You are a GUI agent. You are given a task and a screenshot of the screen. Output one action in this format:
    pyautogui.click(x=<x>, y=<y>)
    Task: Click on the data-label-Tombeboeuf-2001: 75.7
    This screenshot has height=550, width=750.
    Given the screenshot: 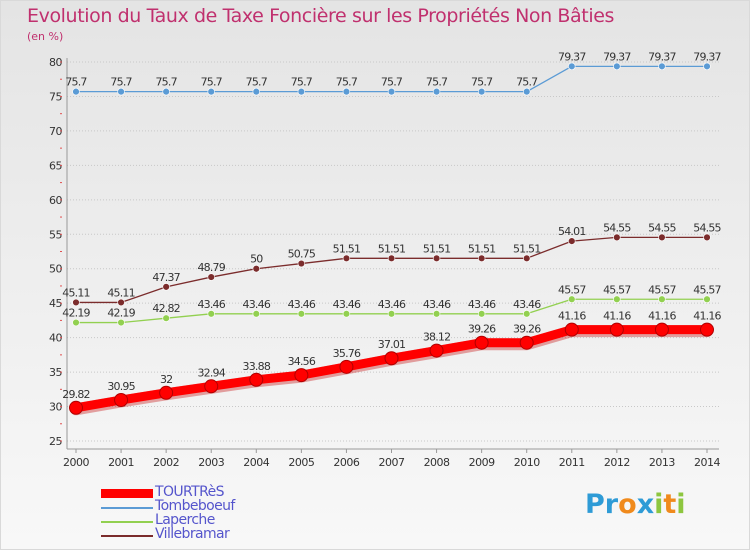 What is the action you would take?
    pyautogui.click(x=121, y=82)
    